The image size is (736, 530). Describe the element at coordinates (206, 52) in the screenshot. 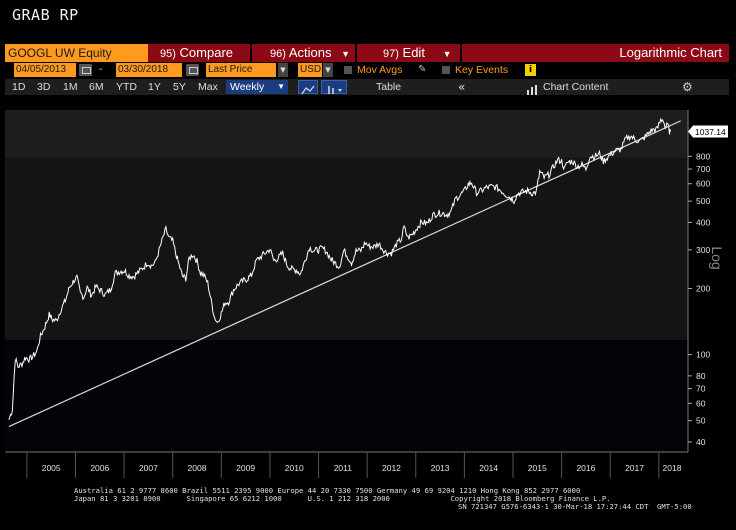

I see `compare-label: Compare` at that location.